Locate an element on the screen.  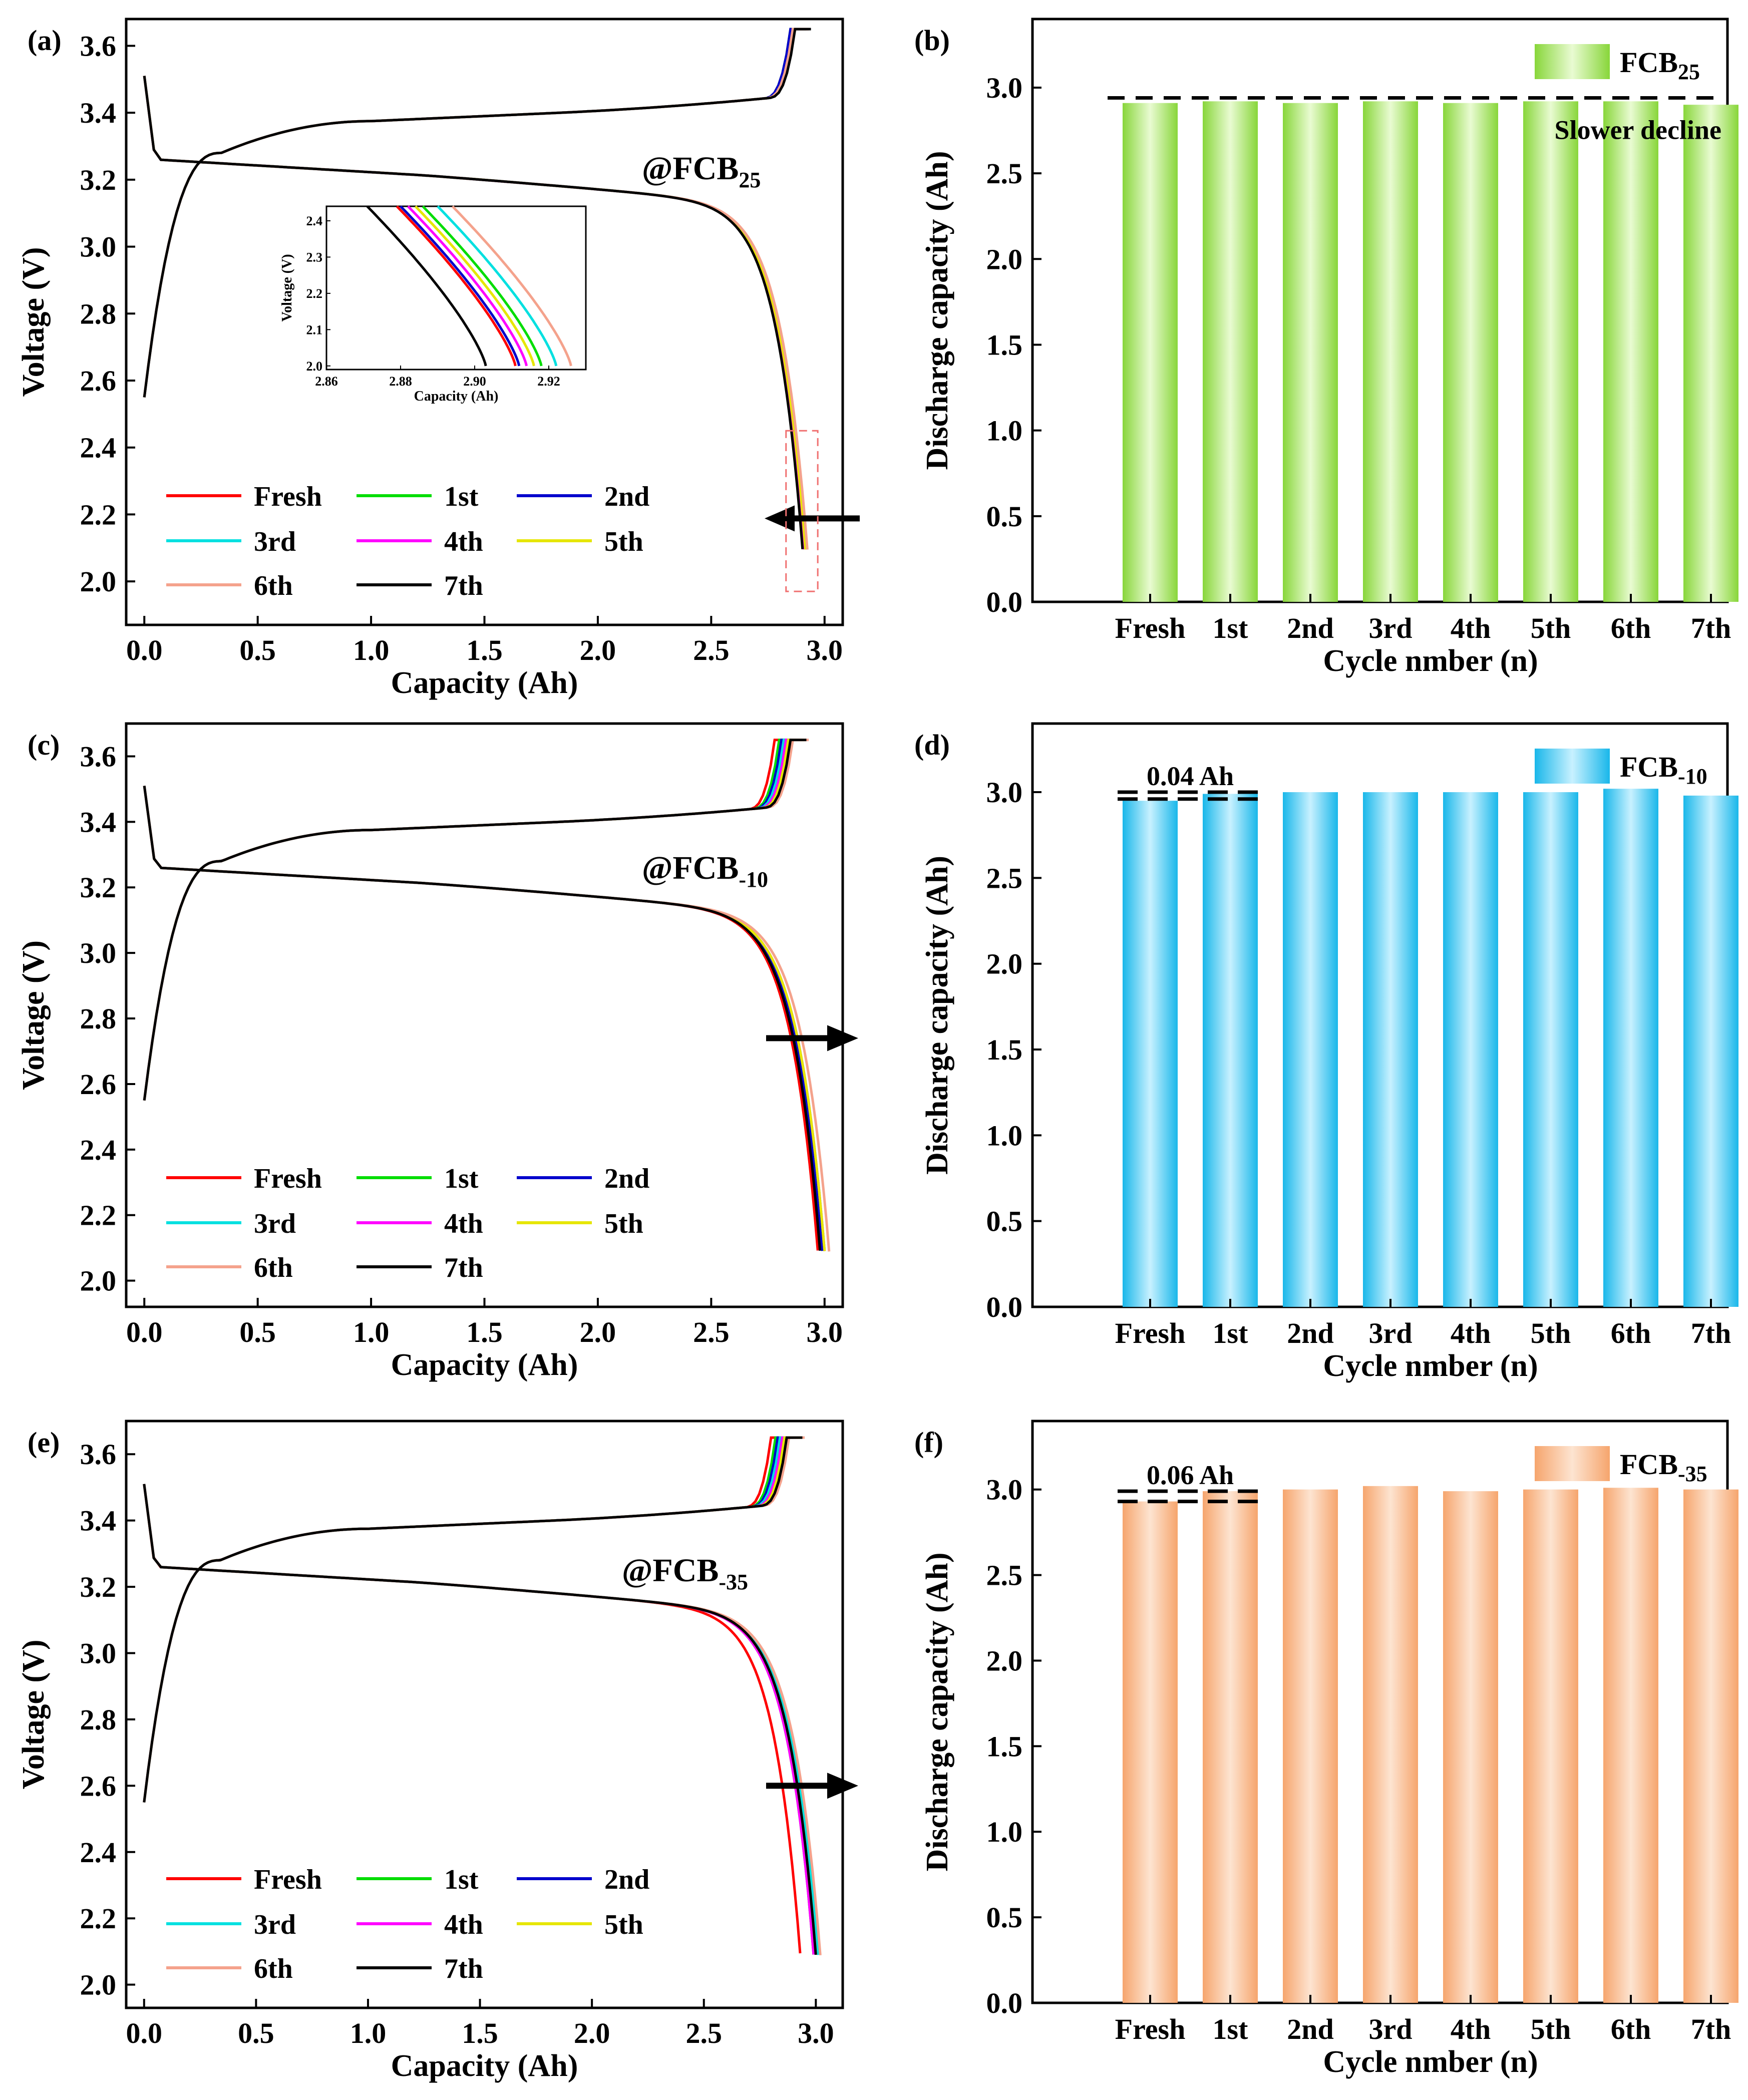
inset-ytick-label: 2.2 is located at coordinates (314, 293).